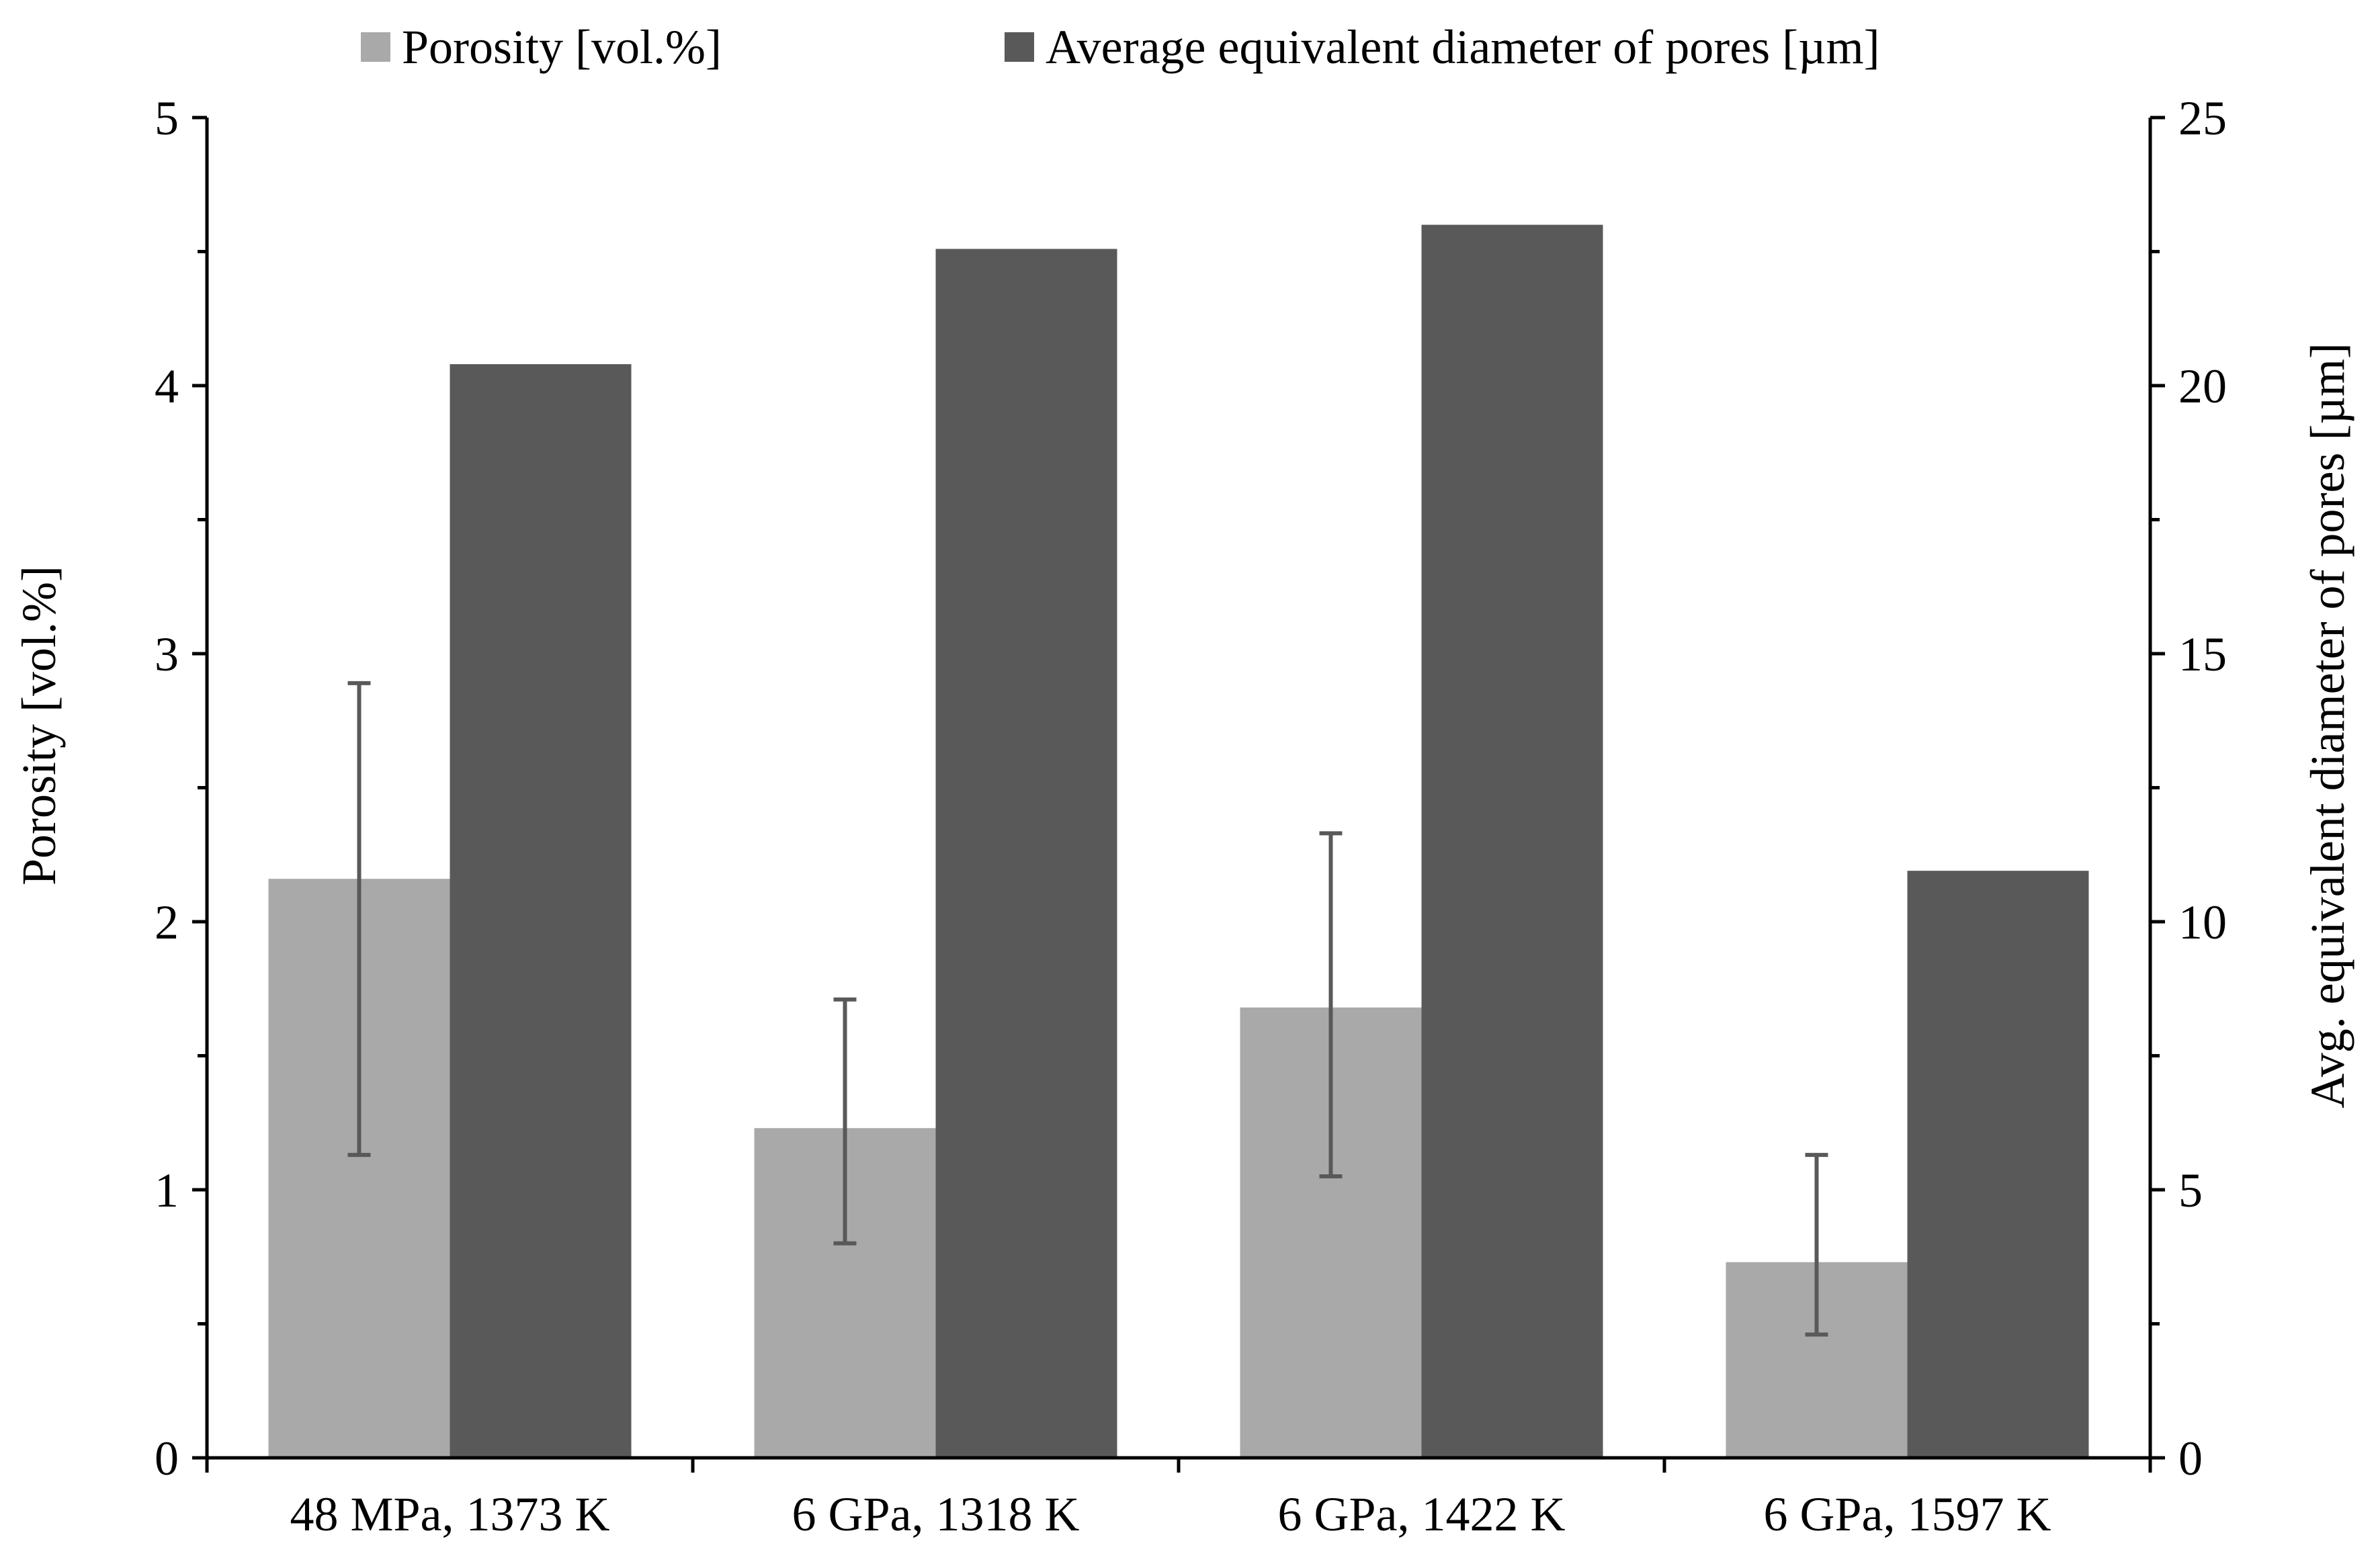 The image size is (2376, 1568). I want to click on x-category-label: 48 MPa, 1373 K, so click(450, 1514).